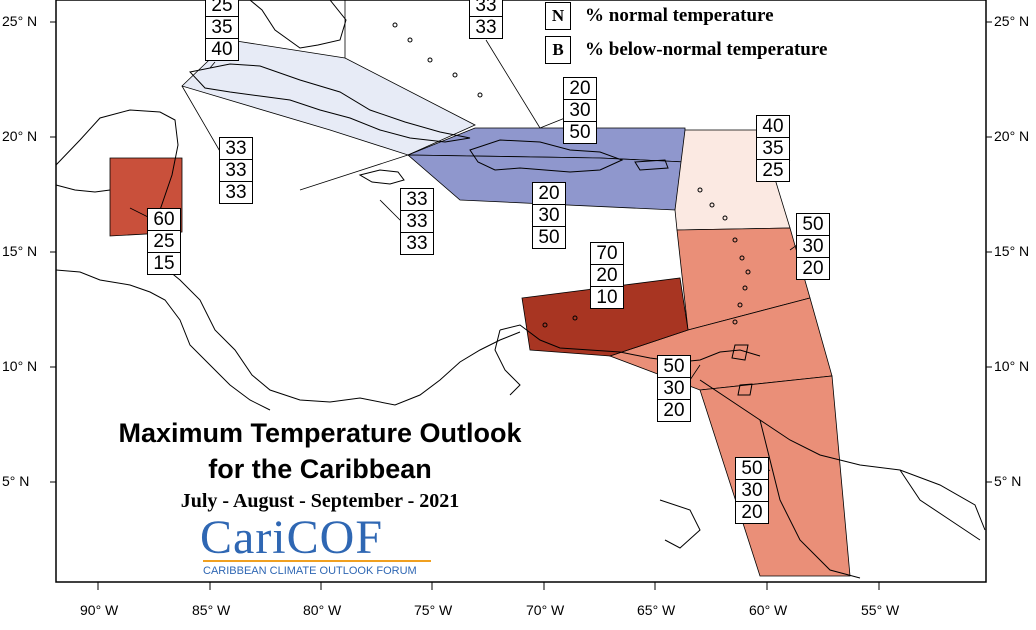 Image resolution: width=1036 pixels, height=630 pixels. I want to click on legend-normal: N % normal temperature, so click(659, 16).